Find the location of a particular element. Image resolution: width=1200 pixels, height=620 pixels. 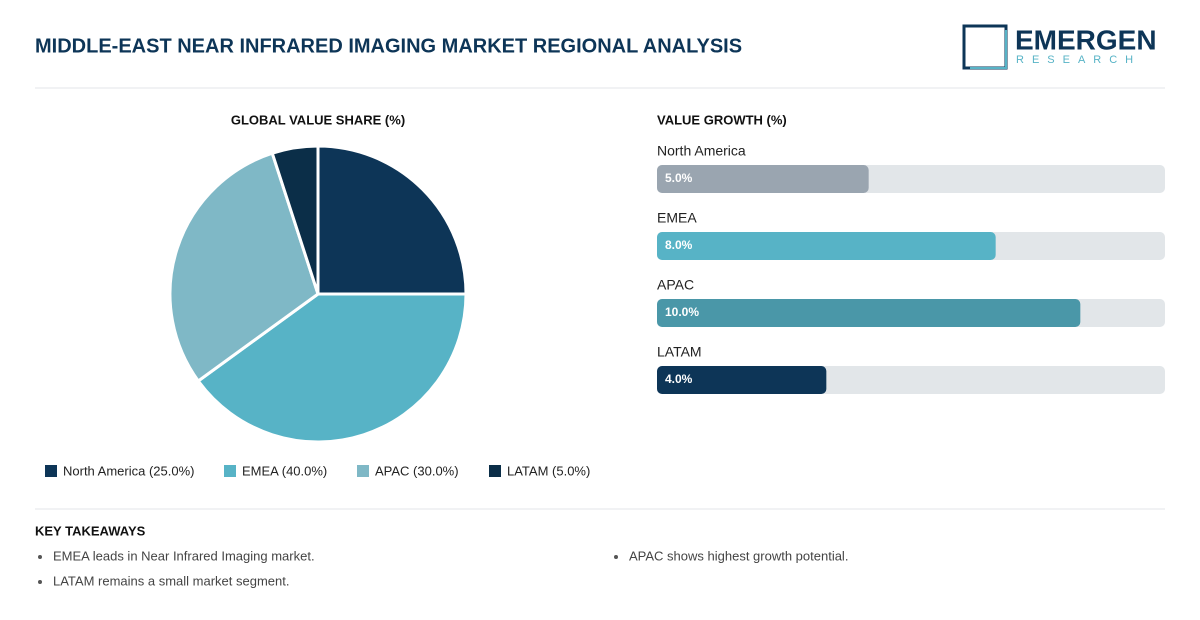

logo: EMERGEN RESEARCH is located at coordinates (1059, 47).